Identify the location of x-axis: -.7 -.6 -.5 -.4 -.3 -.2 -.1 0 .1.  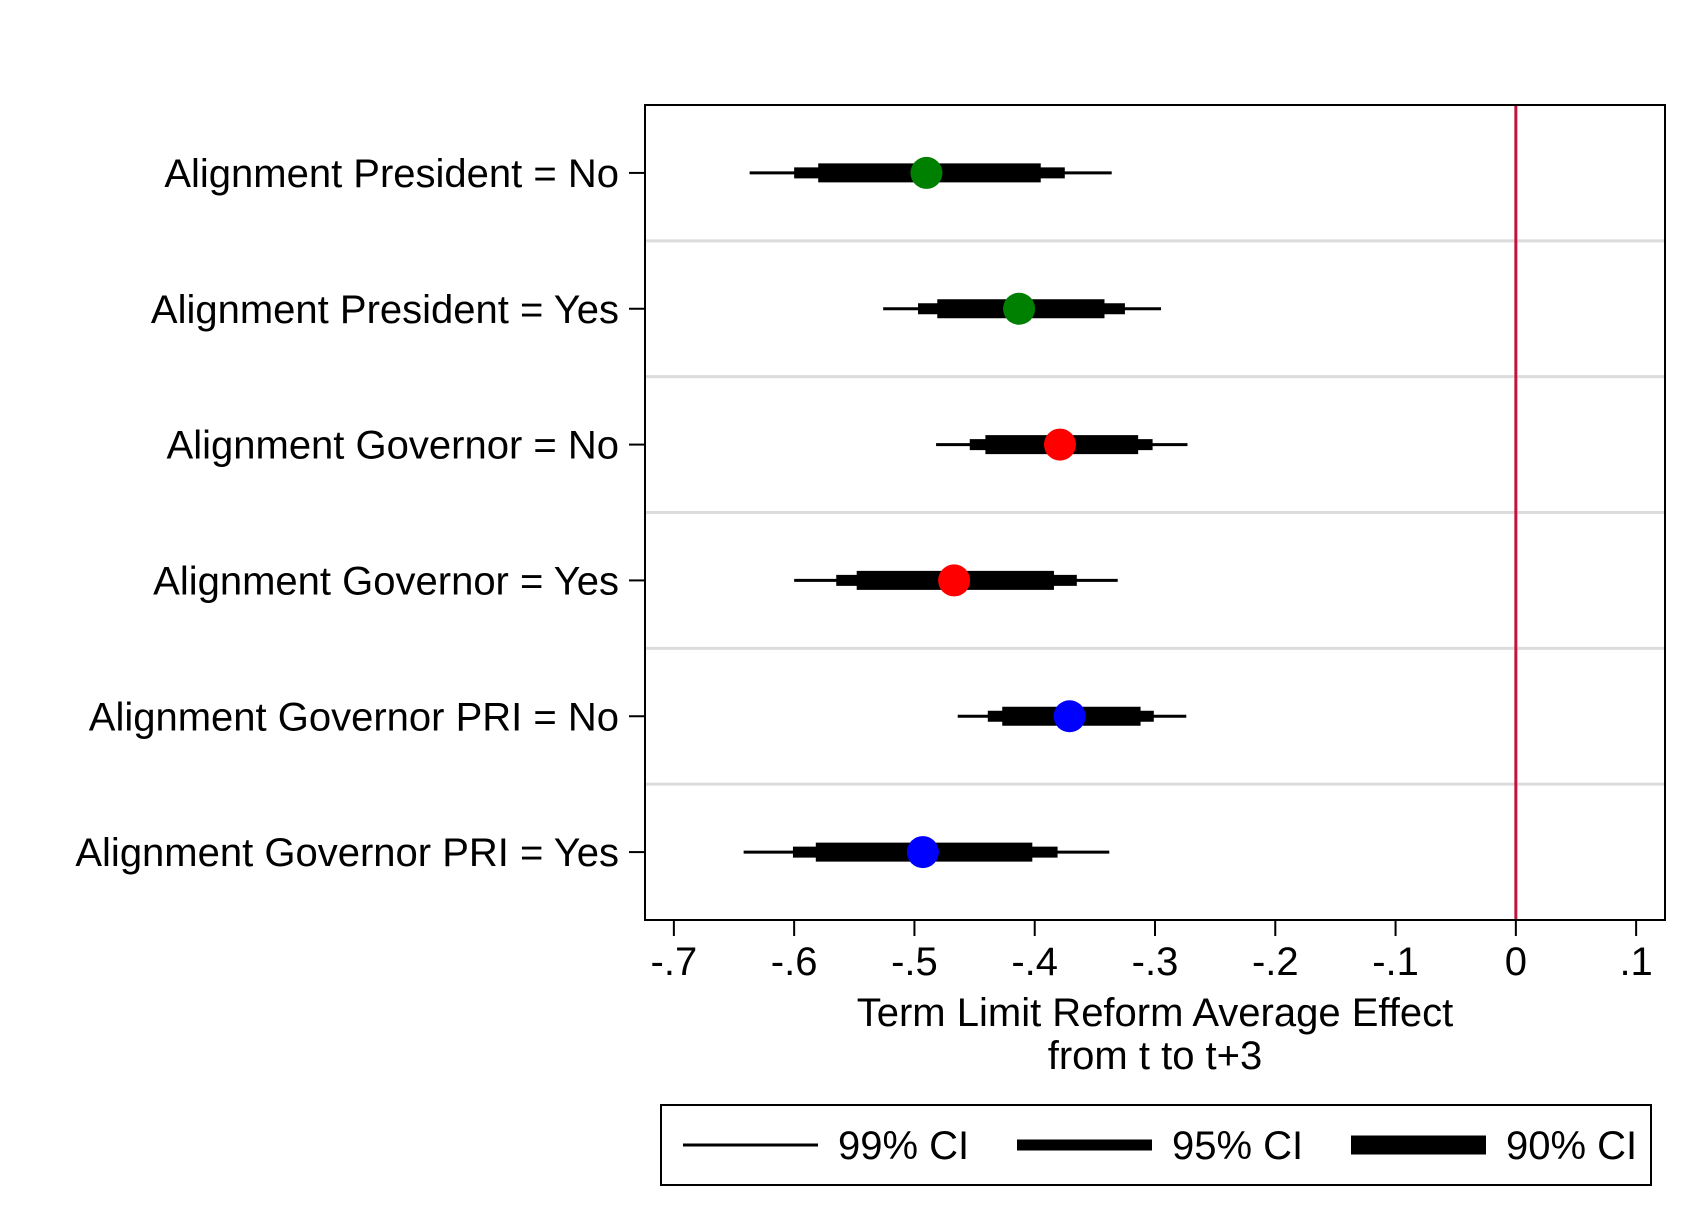
(1152, 952).